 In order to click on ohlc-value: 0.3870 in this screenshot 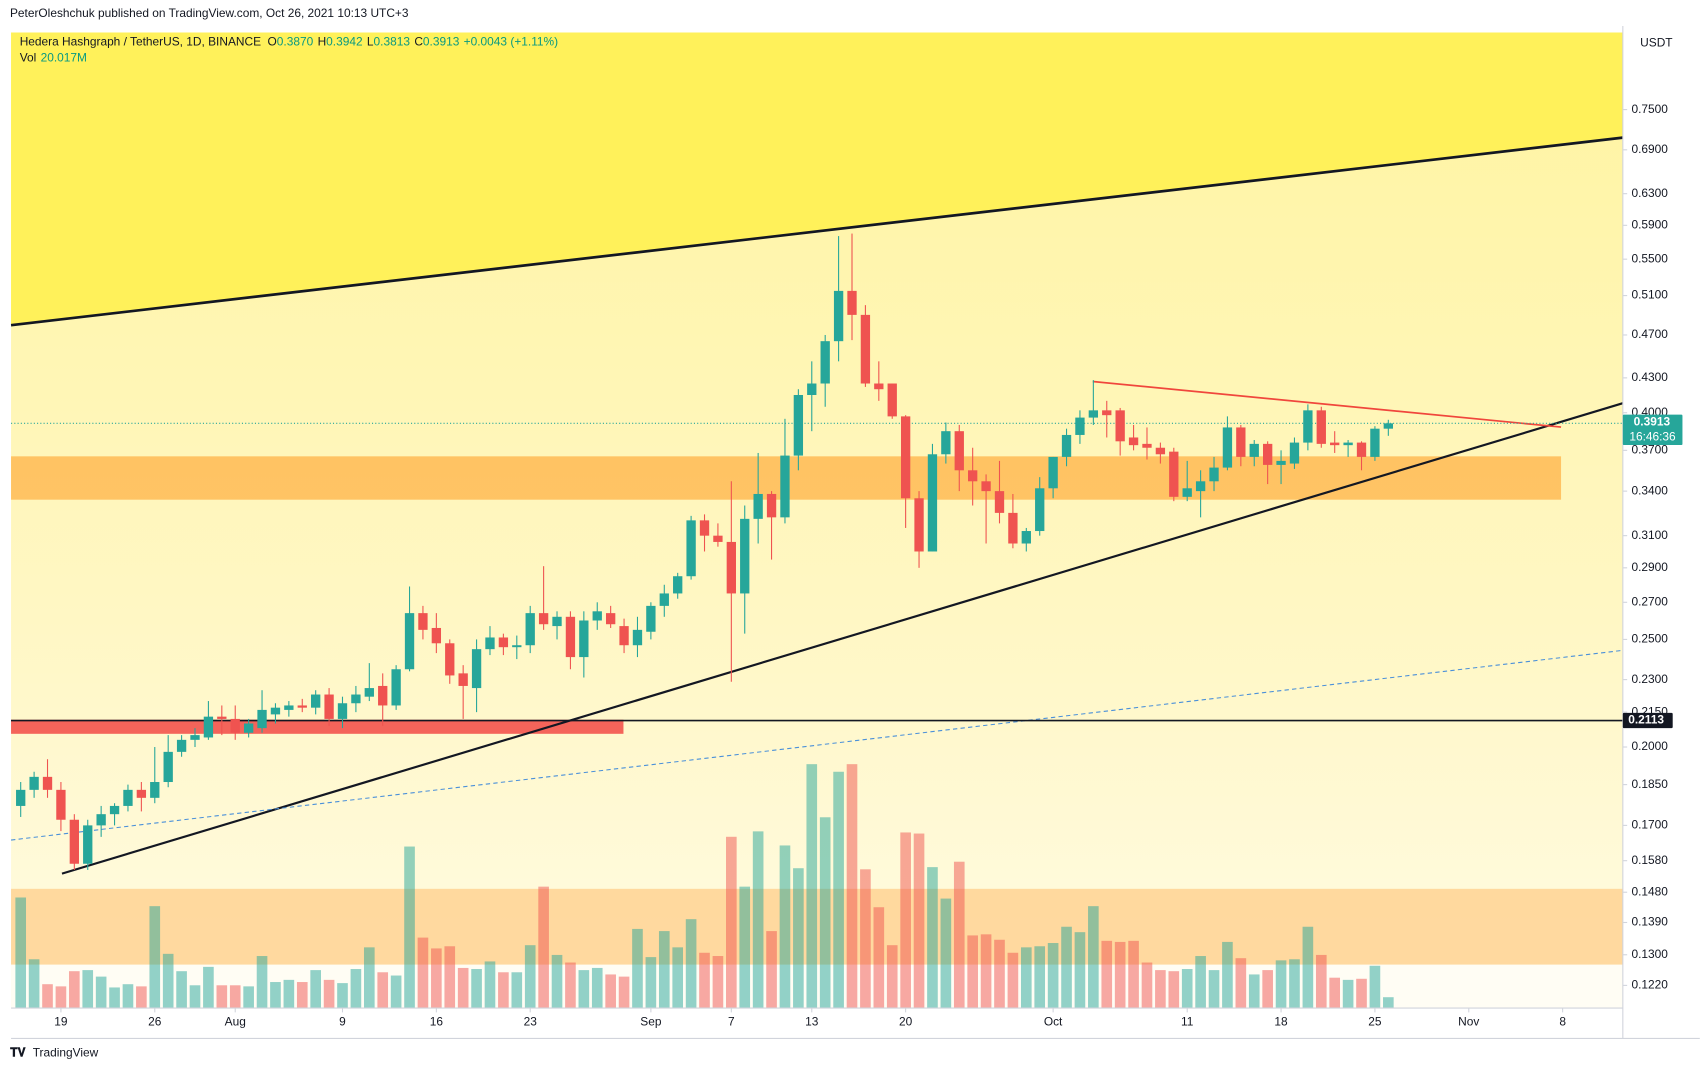, I will do `click(295, 41)`.